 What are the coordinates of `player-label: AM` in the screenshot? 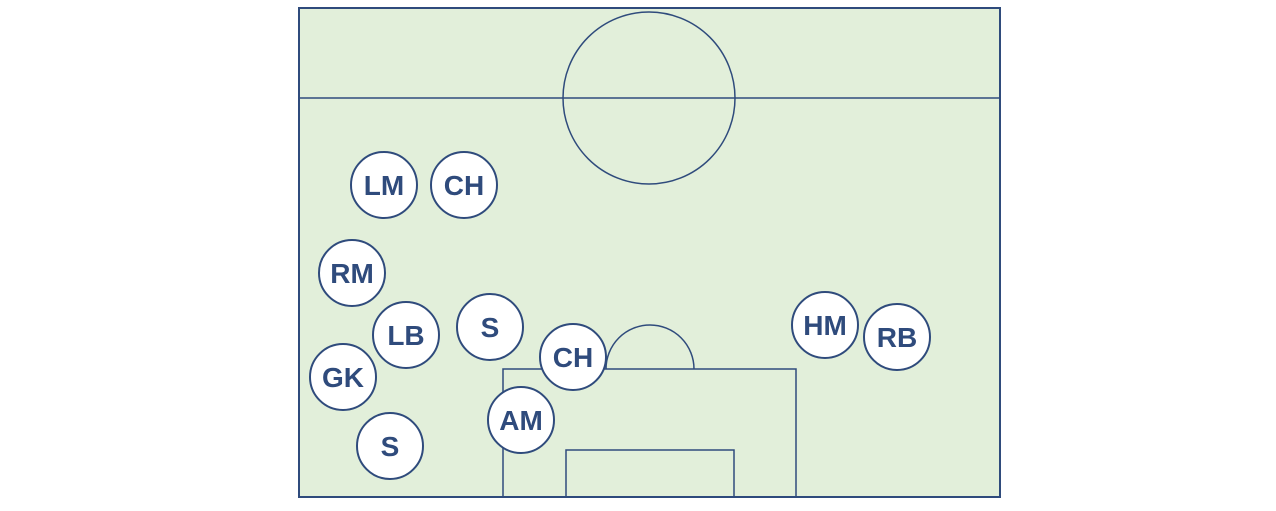 It's located at (521, 420).